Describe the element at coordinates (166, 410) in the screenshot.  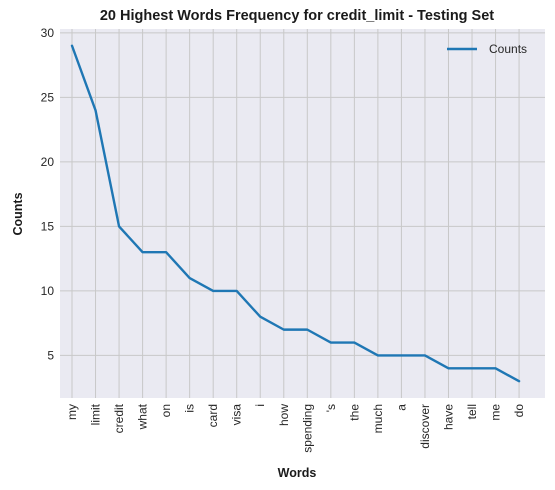
I see `x-tick-label: on` at that location.